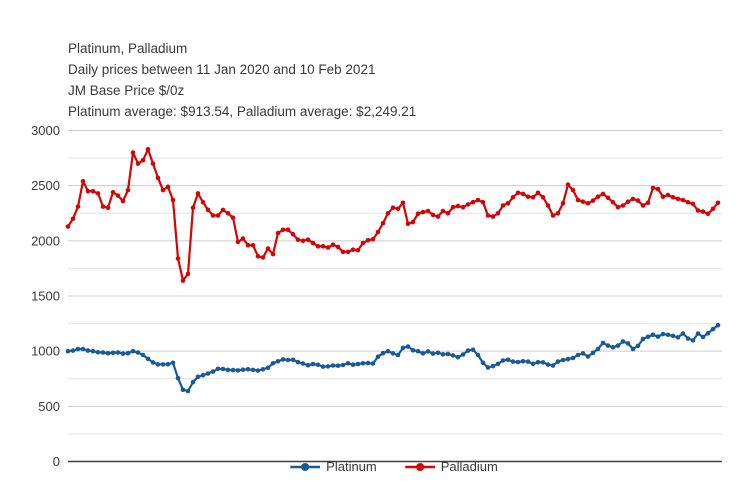 The image size is (750, 497). I want to click on legend-item-palladium: Palladium, so click(451, 466).